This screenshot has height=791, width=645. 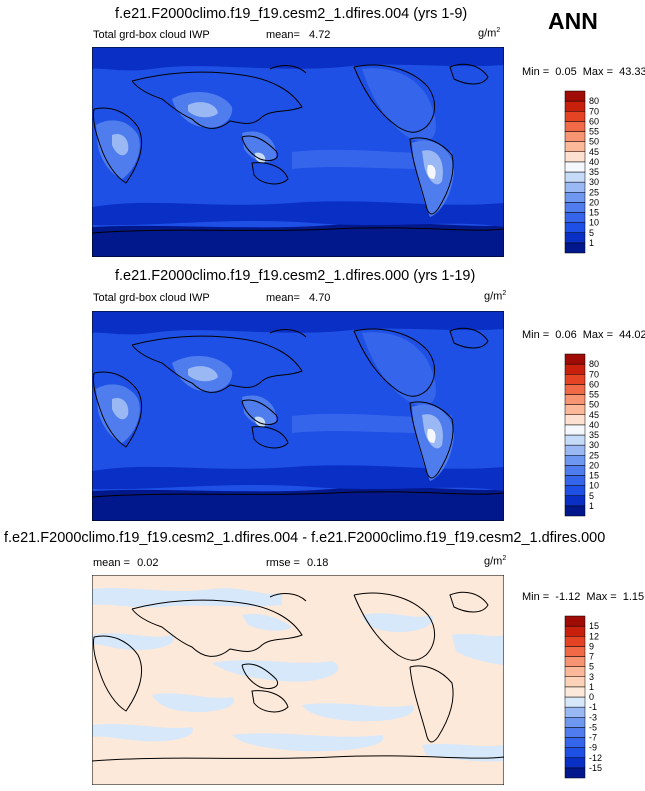 What do you see at coordinates (298, 59) in the screenshot?
I see `panel-1-arctic-band` at bounding box center [298, 59].